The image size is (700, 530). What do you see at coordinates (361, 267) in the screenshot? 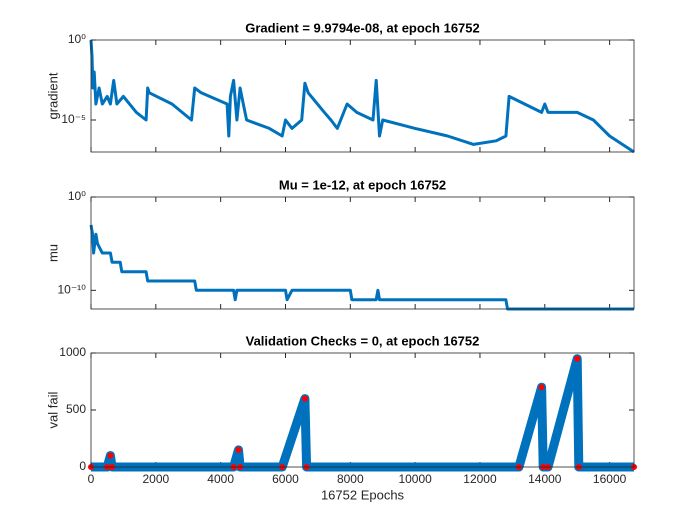
I see `data-line` at bounding box center [361, 267].